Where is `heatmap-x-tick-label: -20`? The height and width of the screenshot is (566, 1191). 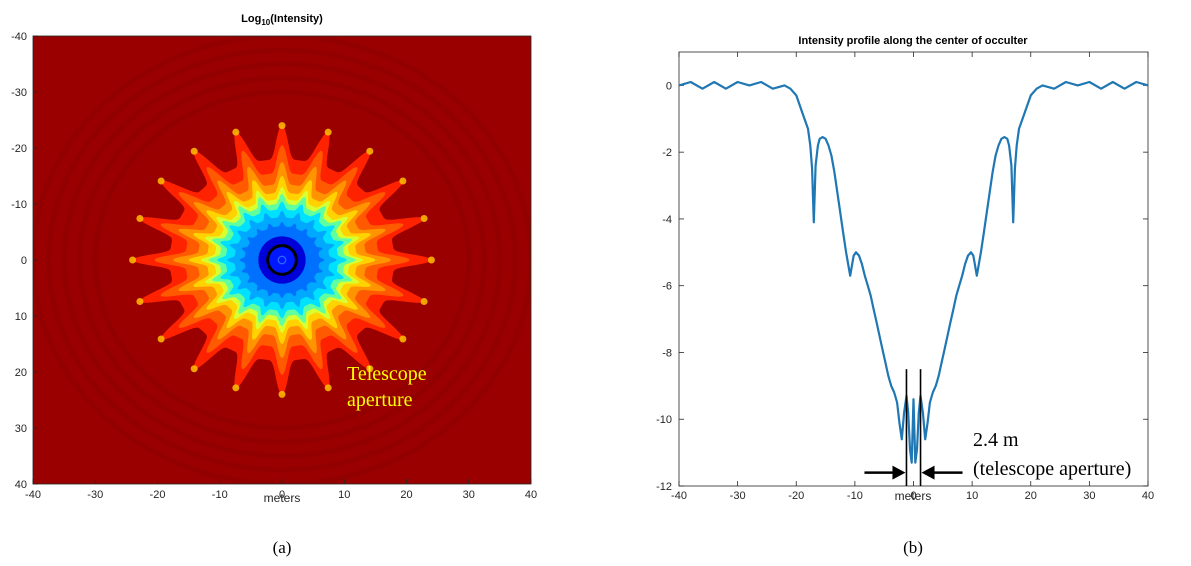
heatmap-x-tick-label: -20 is located at coordinates (158, 495).